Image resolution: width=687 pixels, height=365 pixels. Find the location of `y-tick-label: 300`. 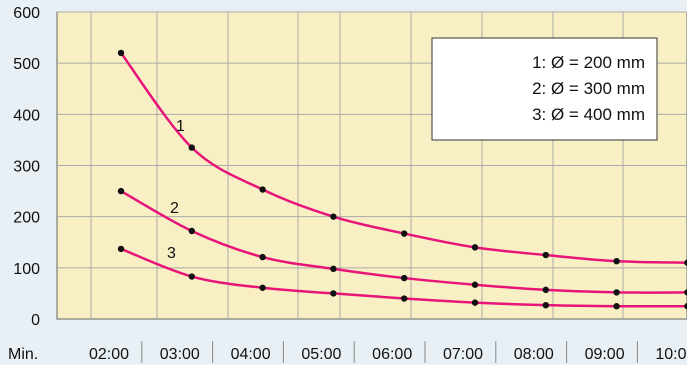

y-tick-label: 300 is located at coordinates (26, 167).